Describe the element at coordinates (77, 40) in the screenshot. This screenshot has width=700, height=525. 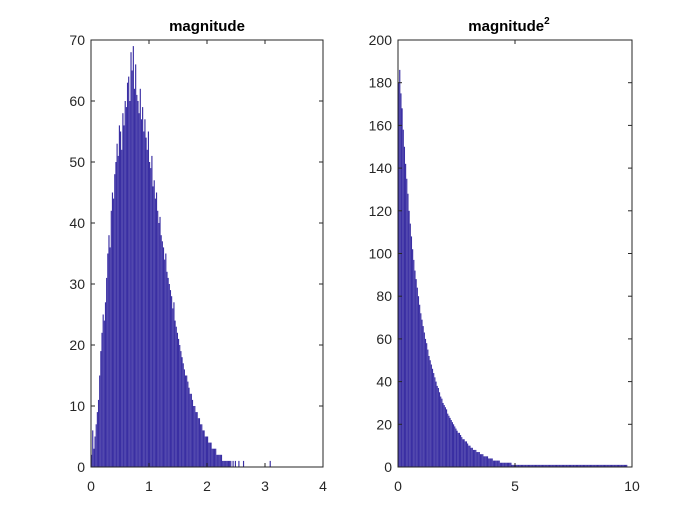
I see `y-tick-label: 70` at that location.